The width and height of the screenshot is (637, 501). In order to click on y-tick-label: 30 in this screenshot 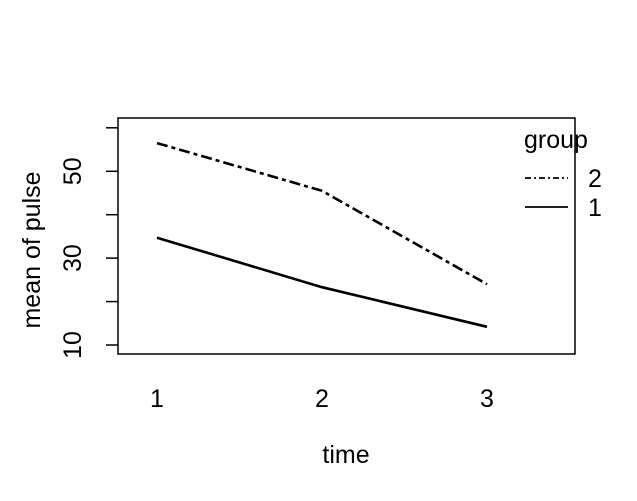, I will do `click(73, 258)`.